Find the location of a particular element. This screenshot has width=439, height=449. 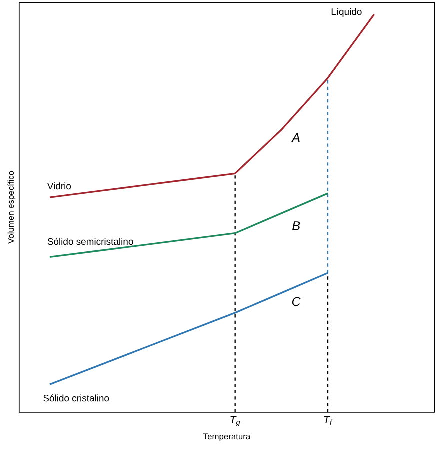

series-label: Vidrio is located at coordinates (59, 186).